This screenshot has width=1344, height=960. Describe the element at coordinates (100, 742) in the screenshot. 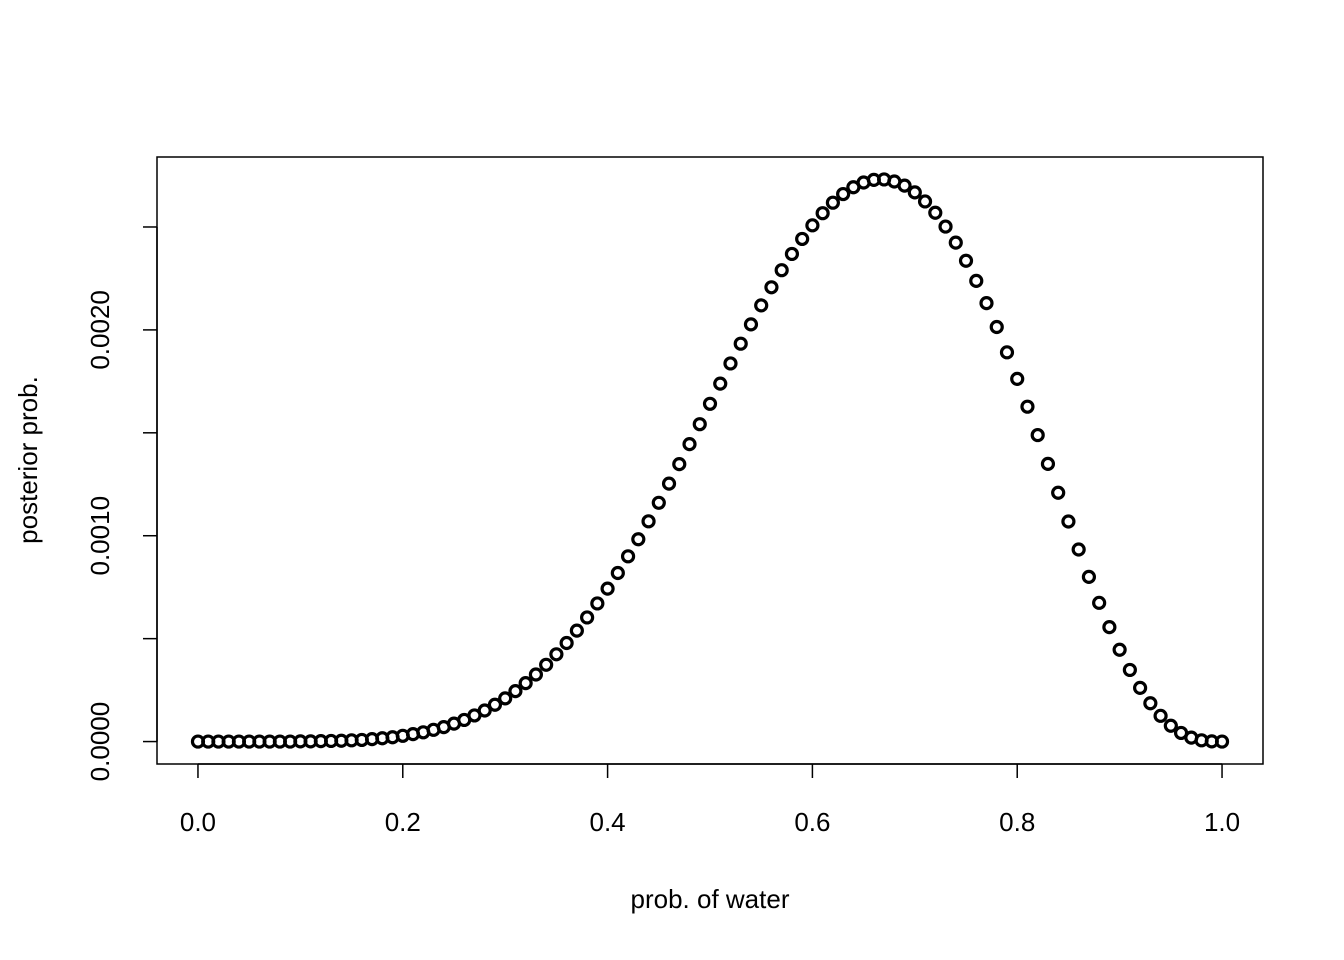

I see `y-tick-label: 0.0000` at that location.